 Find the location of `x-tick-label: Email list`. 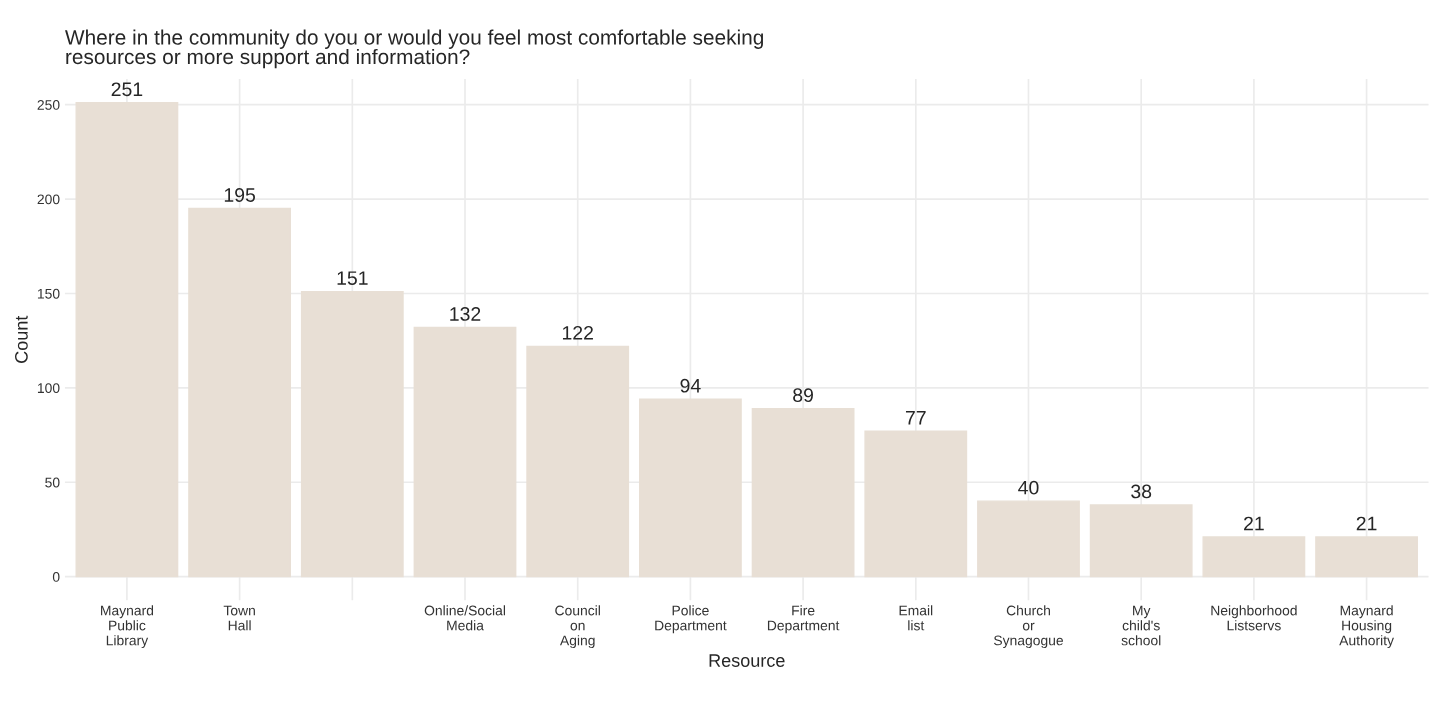

x-tick-label: Email list is located at coordinates (916, 618).